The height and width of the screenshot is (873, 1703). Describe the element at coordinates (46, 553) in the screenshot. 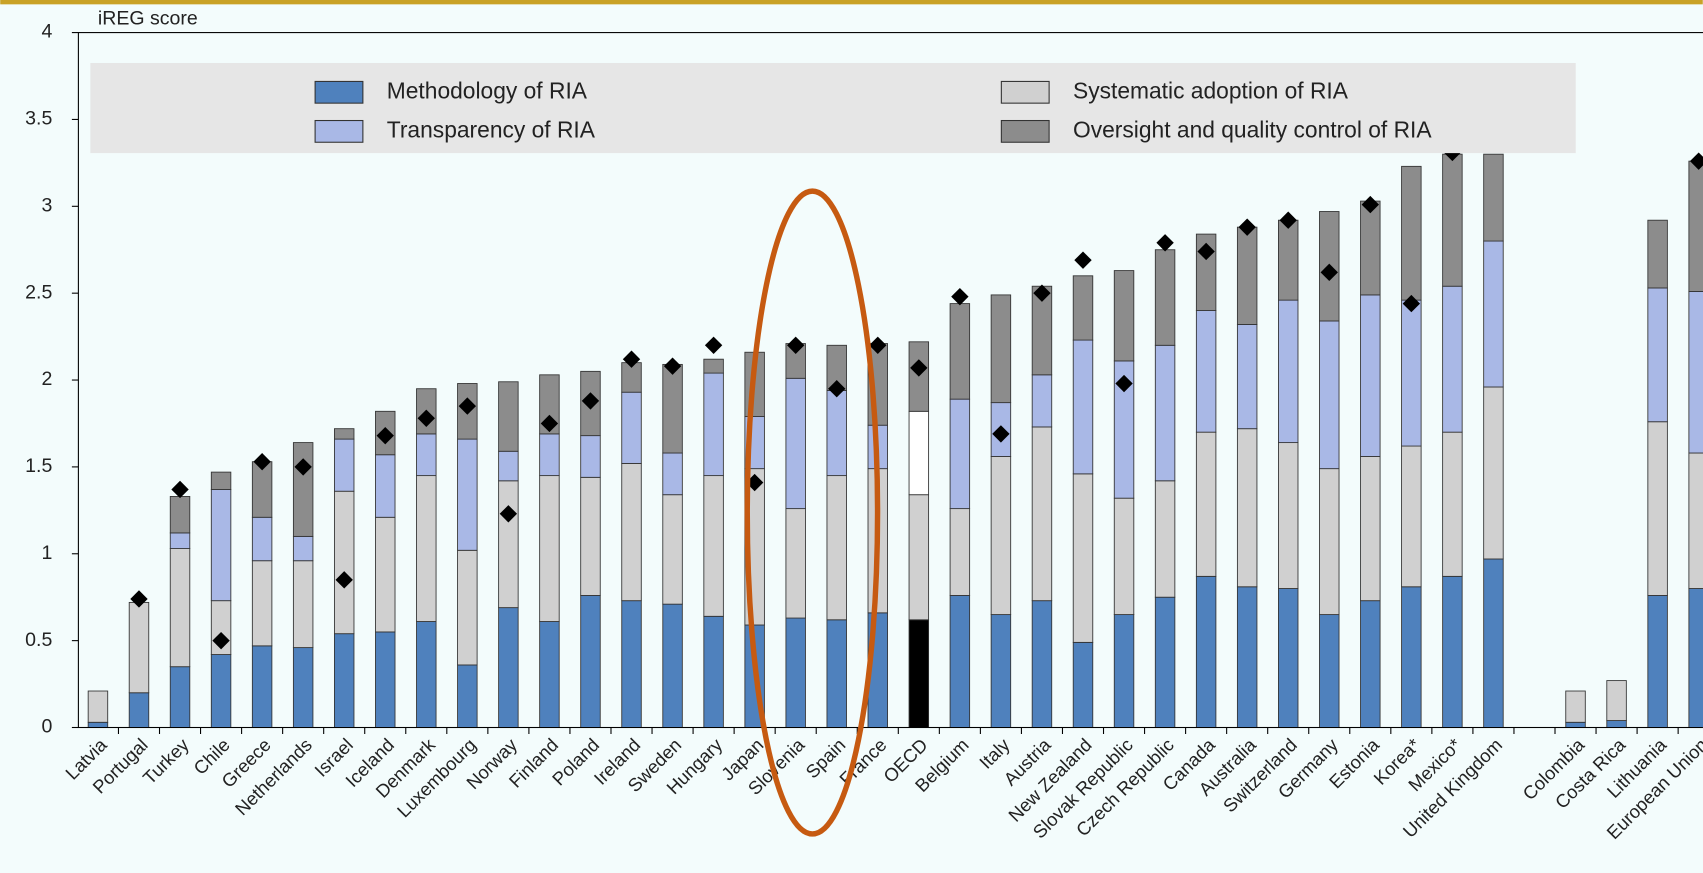

I see `y-tick-label: 1` at that location.